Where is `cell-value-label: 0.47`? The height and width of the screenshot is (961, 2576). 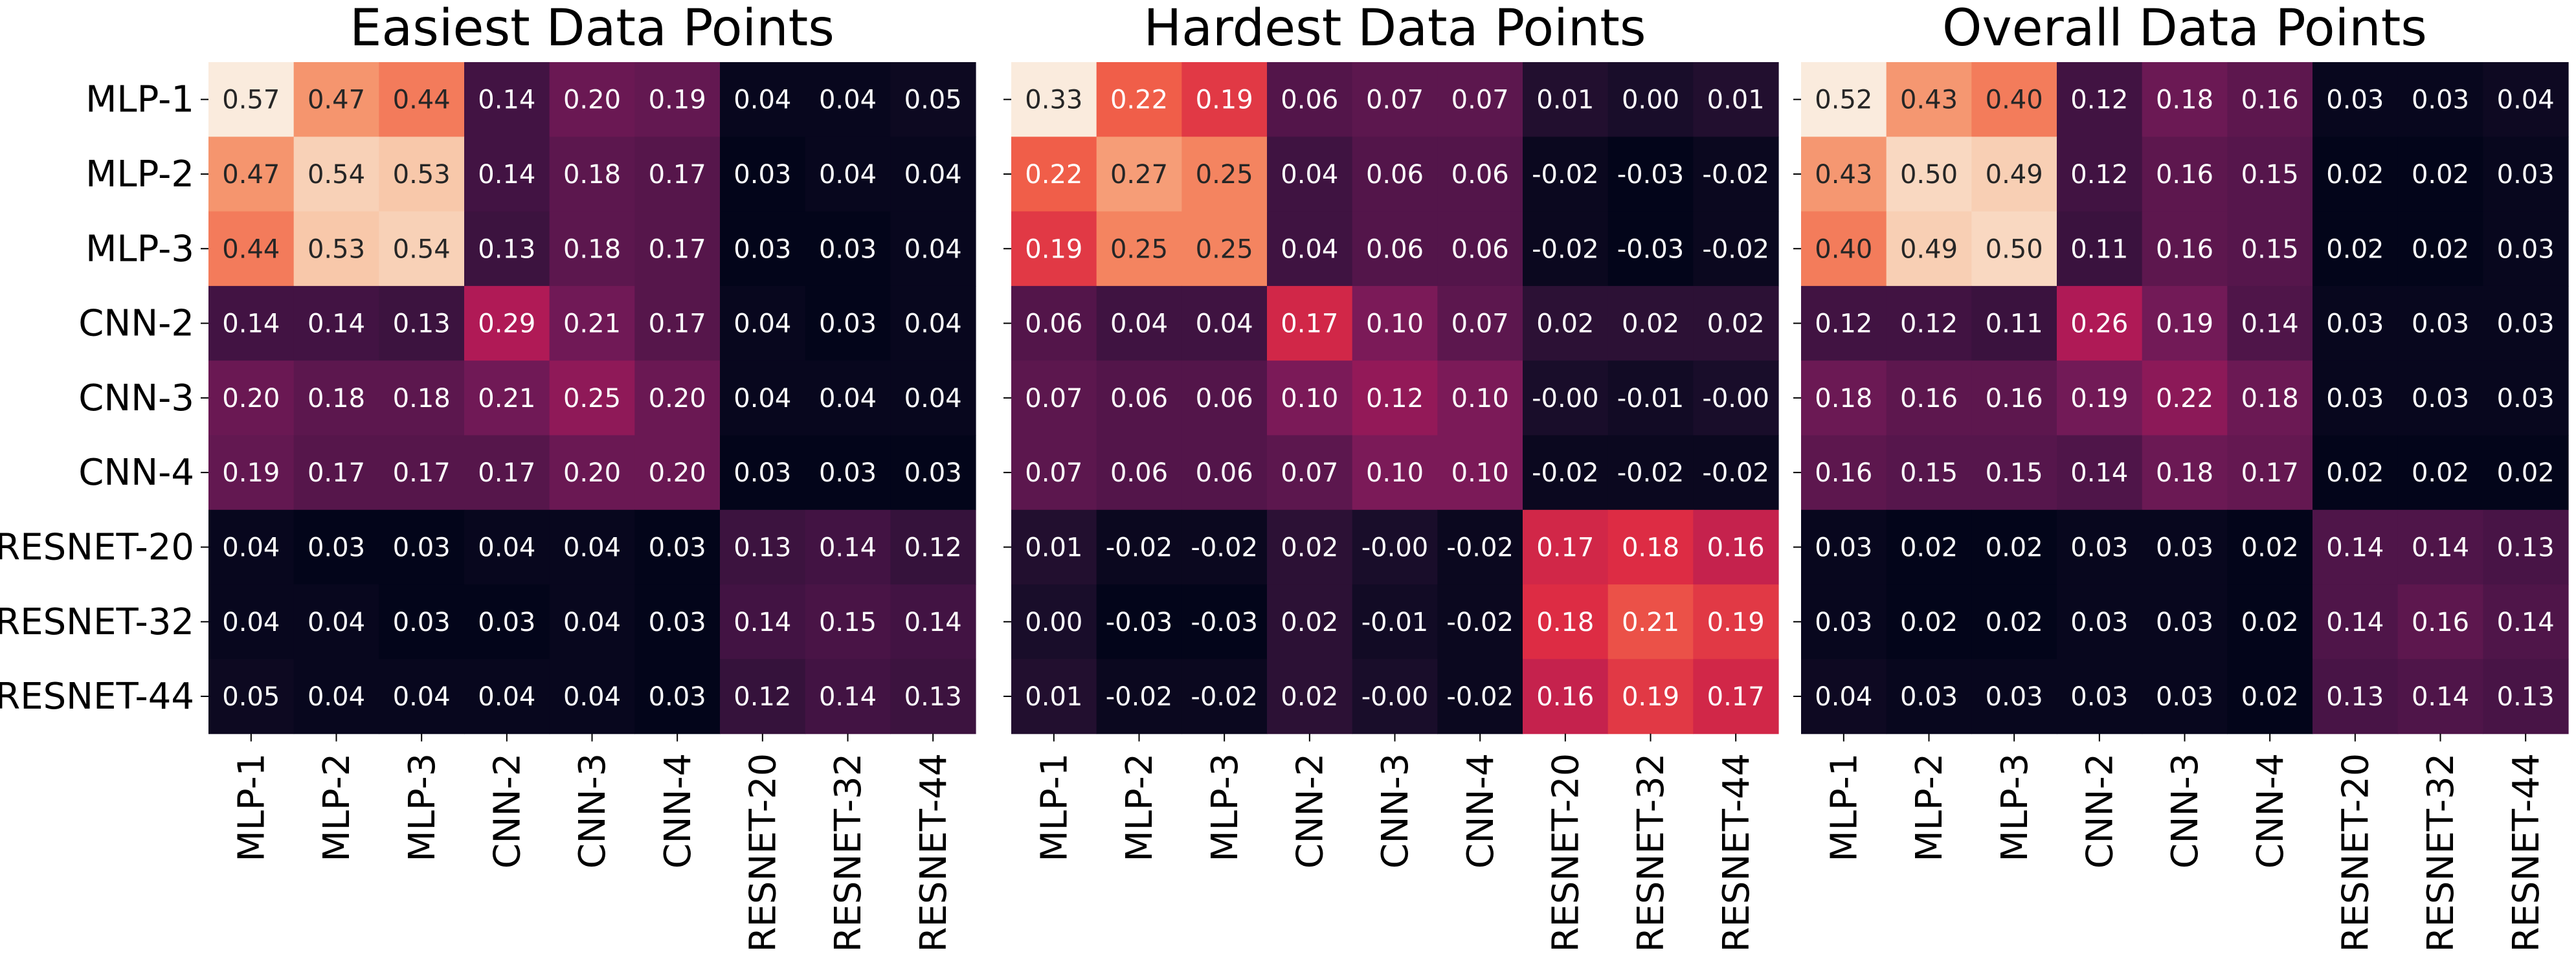
cell-value-label: 0.47 is located at coordinates (336, 100).